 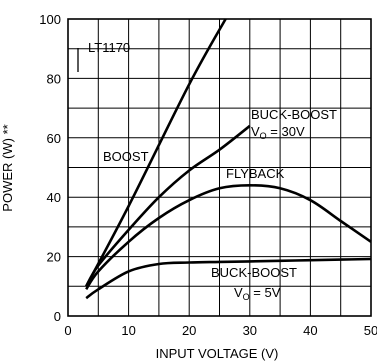 I want to click on annotation-bb30-line2: VO = 30V, so click(x=278, y=132).